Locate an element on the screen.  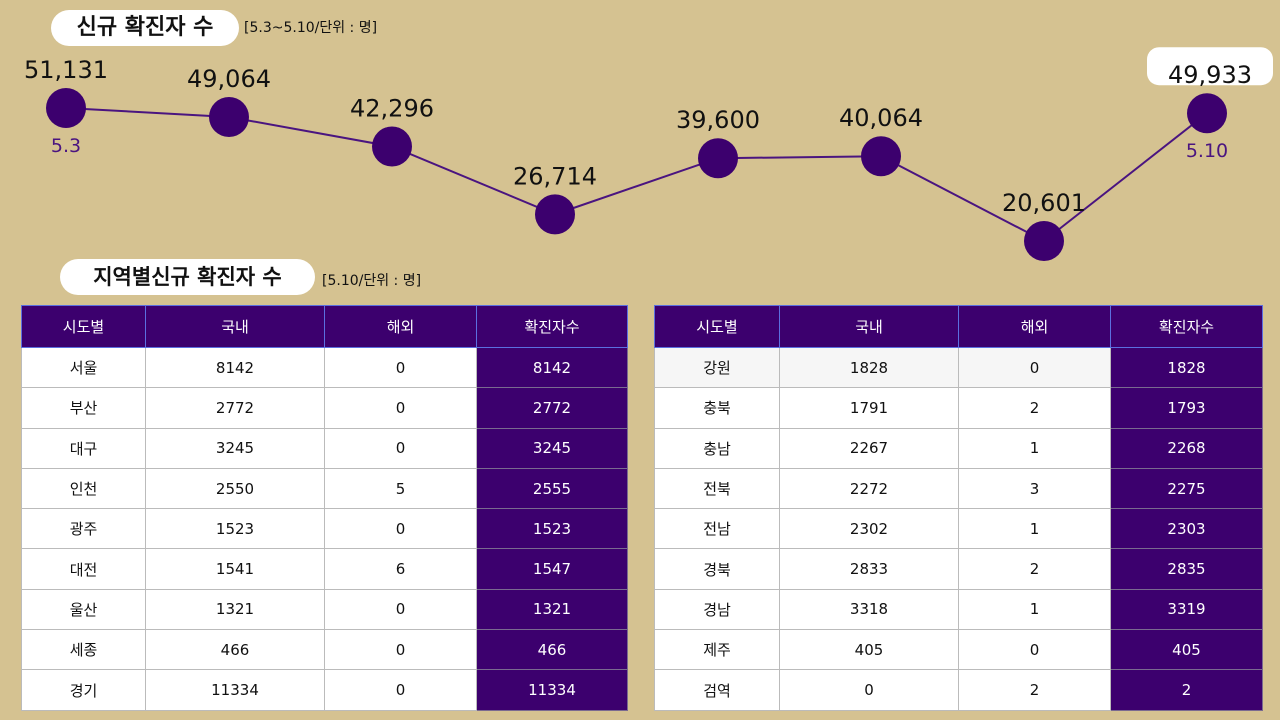
table-row: 전남 2302 1 2303 is located at coordinates (958, 529).